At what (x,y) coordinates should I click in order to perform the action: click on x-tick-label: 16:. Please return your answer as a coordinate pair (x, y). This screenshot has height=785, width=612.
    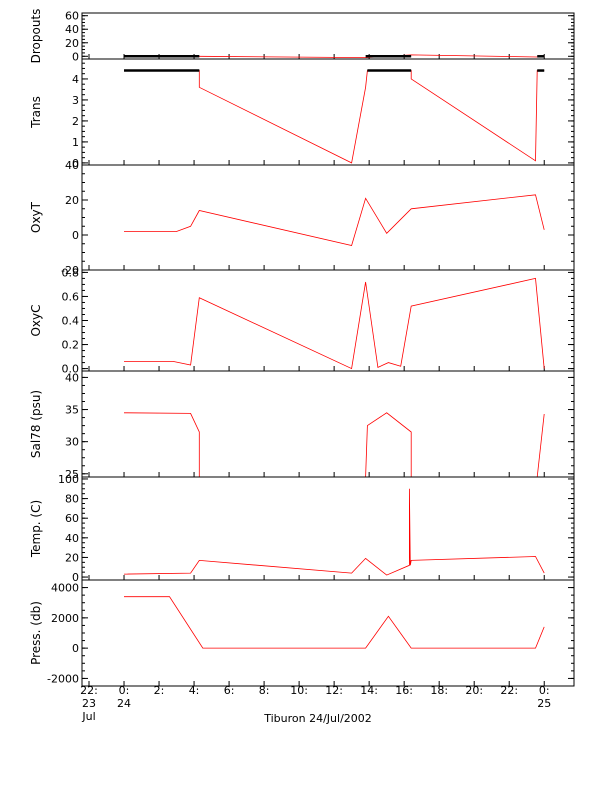
    Looking at the image, I should click on (404, 690).